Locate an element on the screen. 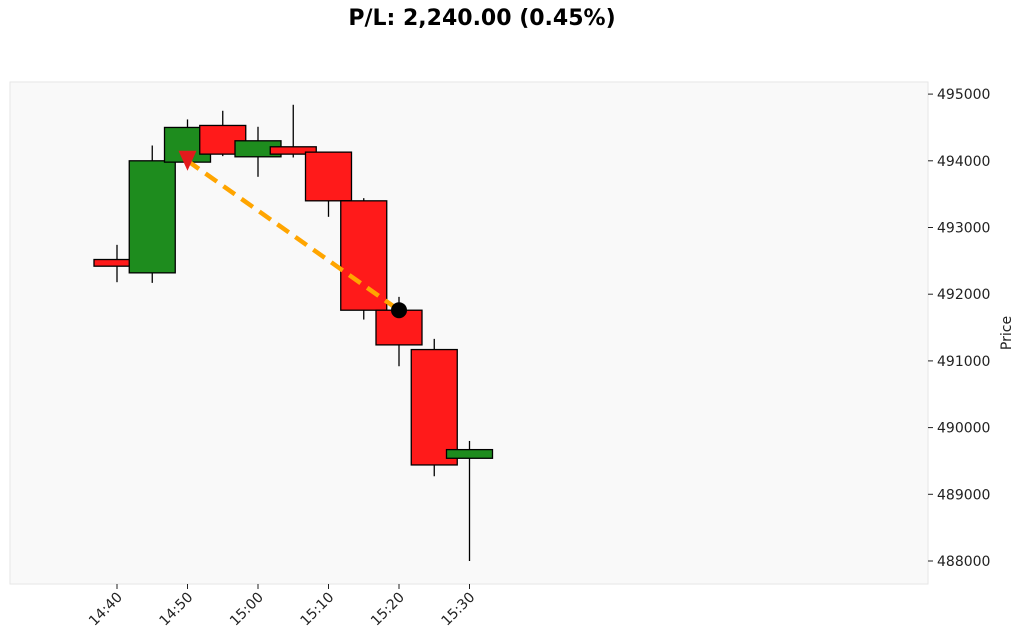  chart-title: P/L: 2,240.00 (0.45%) is located at coordinates (482, 18).